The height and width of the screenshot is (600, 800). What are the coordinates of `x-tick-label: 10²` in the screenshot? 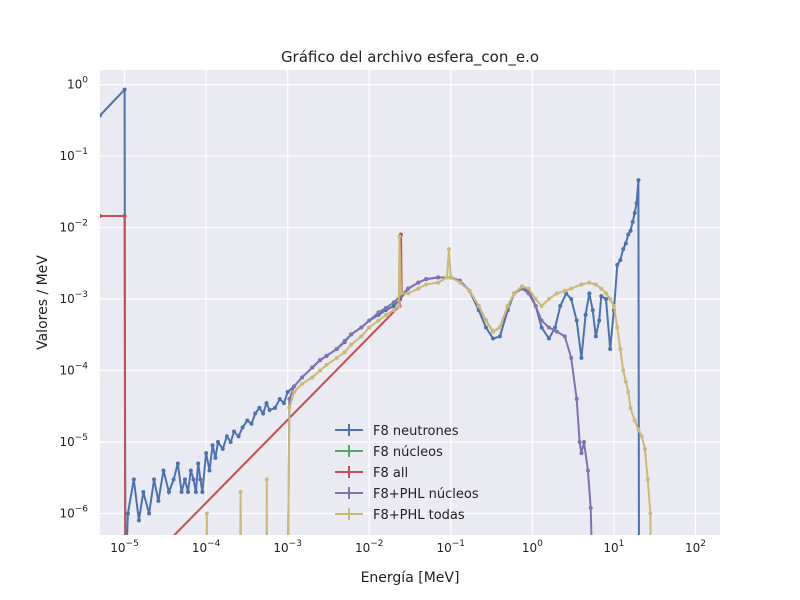 It's located at (695, 547).